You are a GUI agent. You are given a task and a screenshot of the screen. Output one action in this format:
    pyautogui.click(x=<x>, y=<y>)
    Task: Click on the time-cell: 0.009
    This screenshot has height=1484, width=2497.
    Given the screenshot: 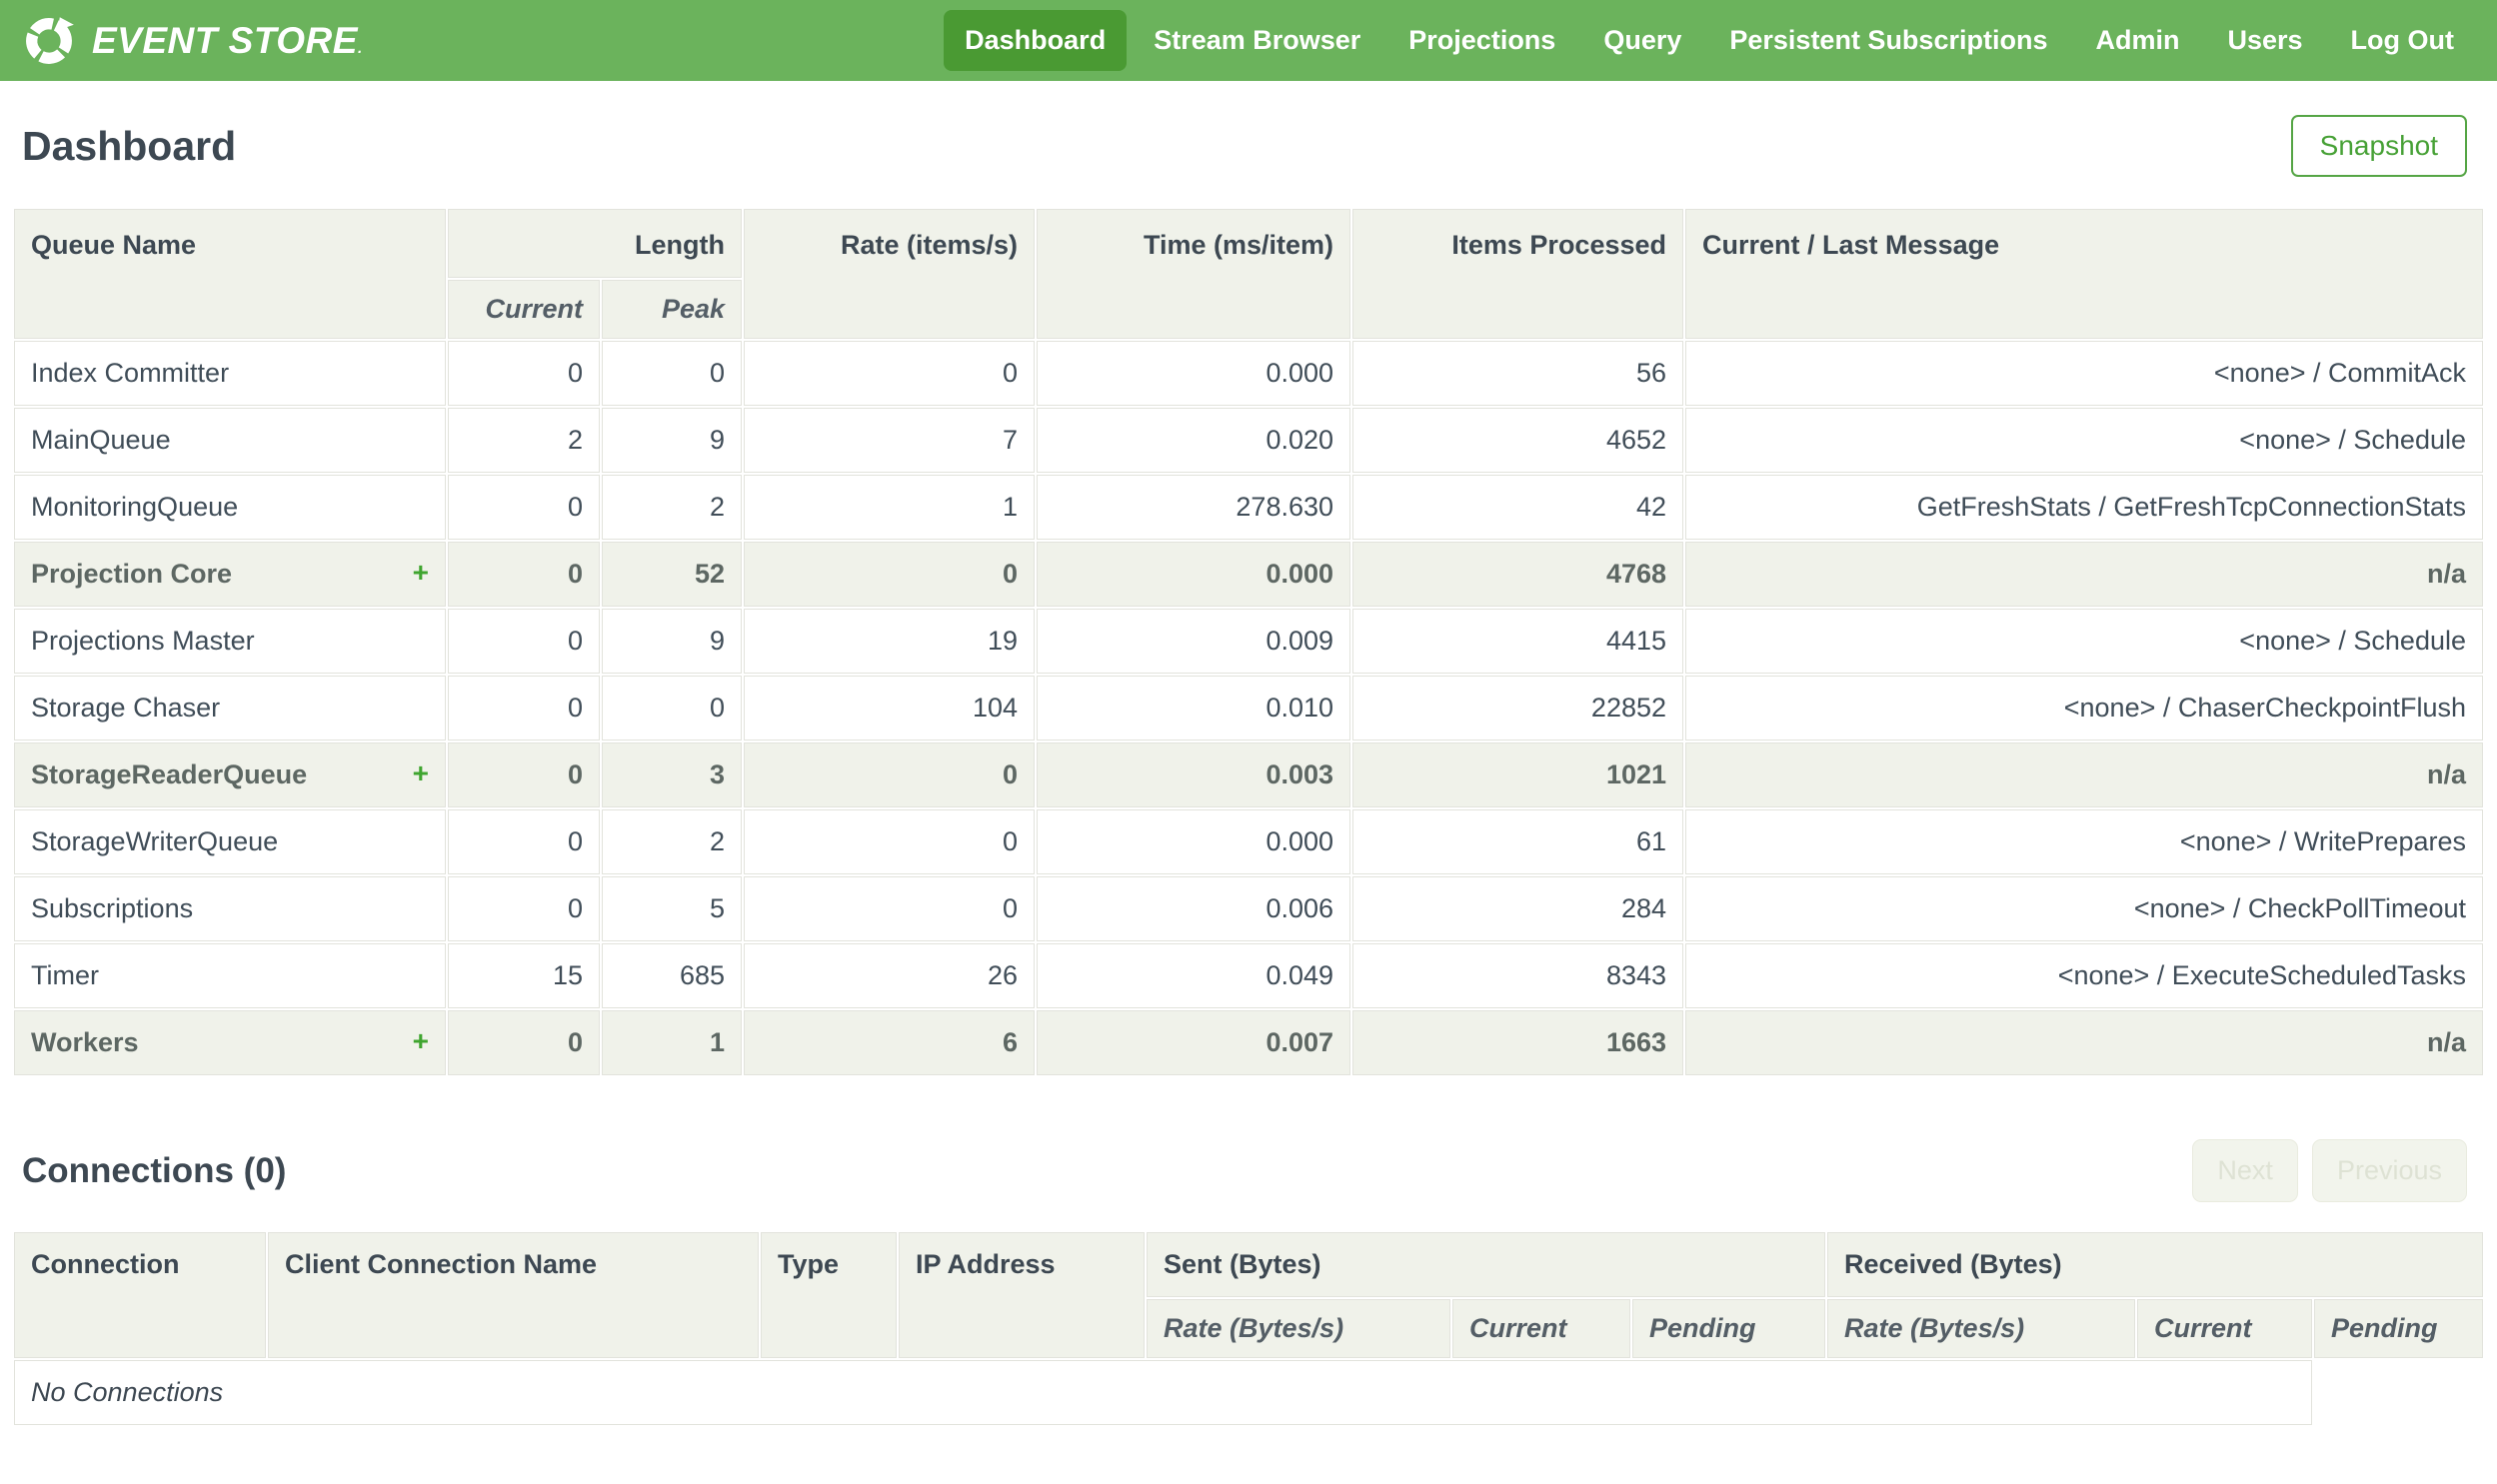 What is the action you would take?
    pyautogui.click(x=1194, y=641)
    